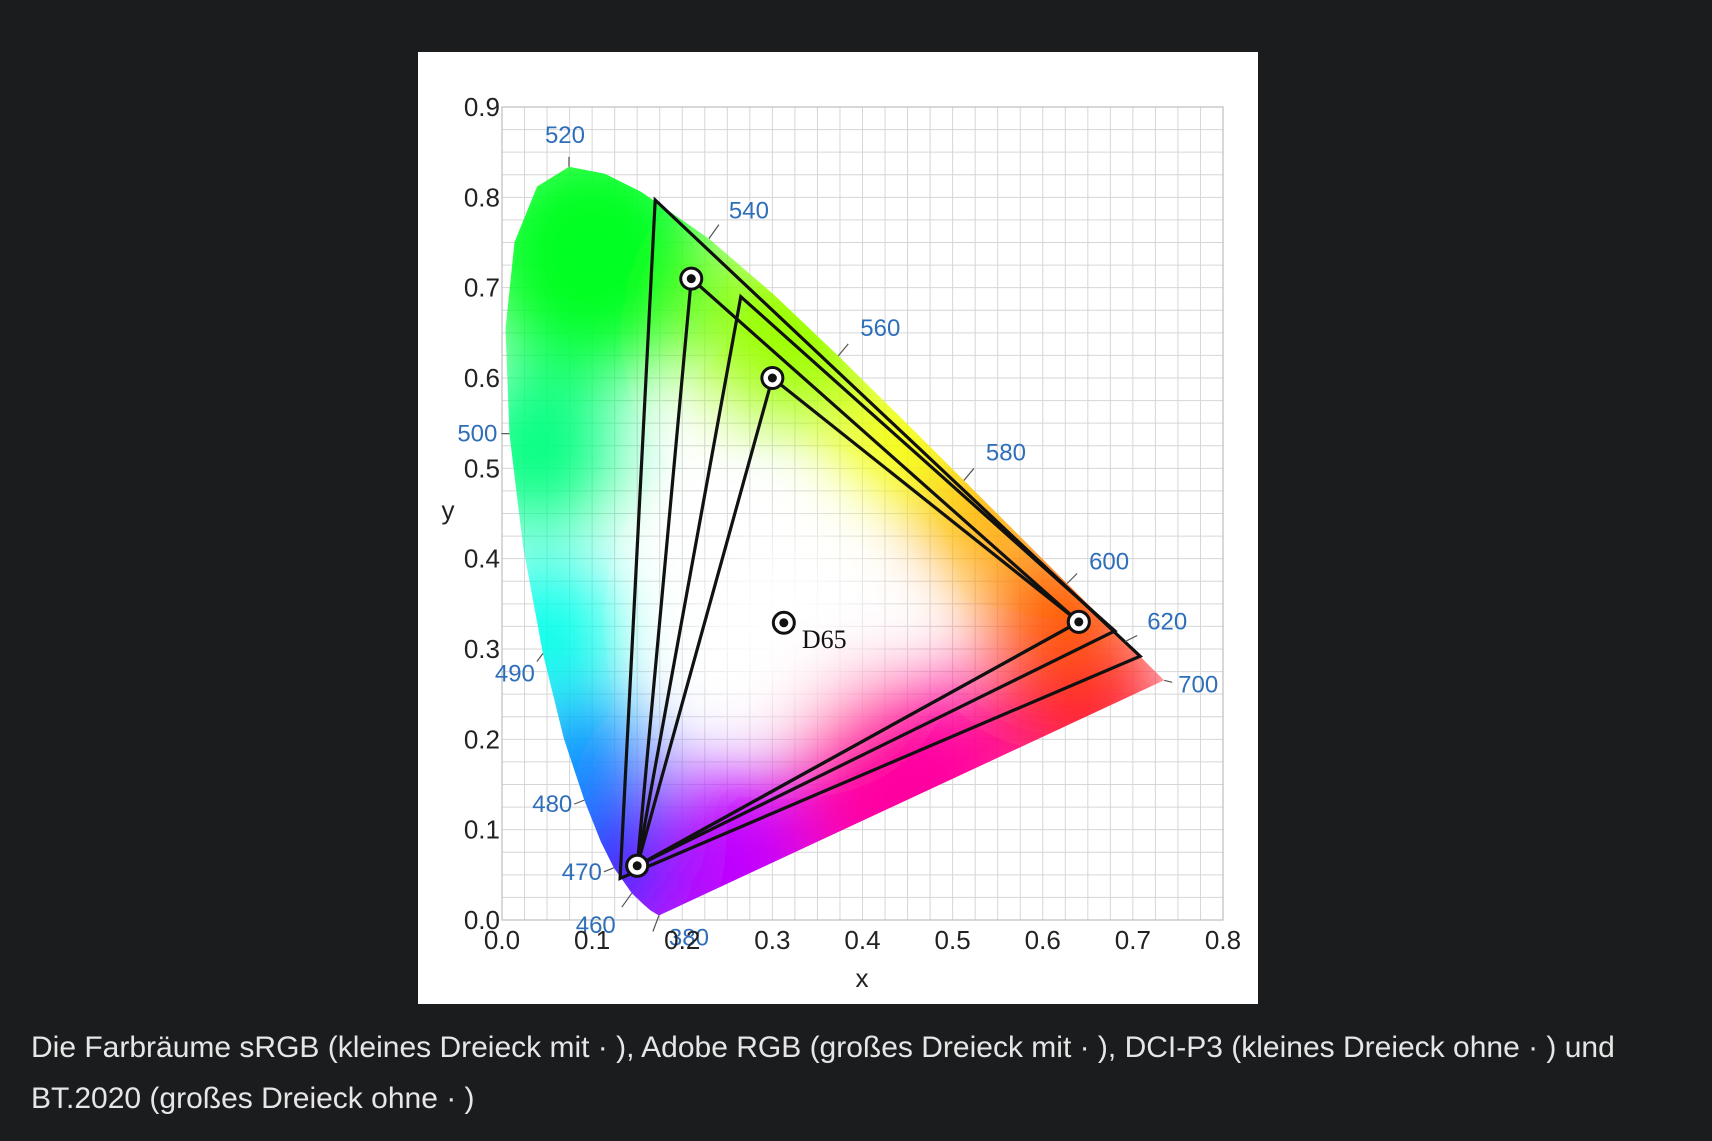 The image size is (1712, 1141). What do you see at coordinates (1223, 940) in the screenshot?
I see `x-tick-label: 0.8` at bounding box center [1223, 940].